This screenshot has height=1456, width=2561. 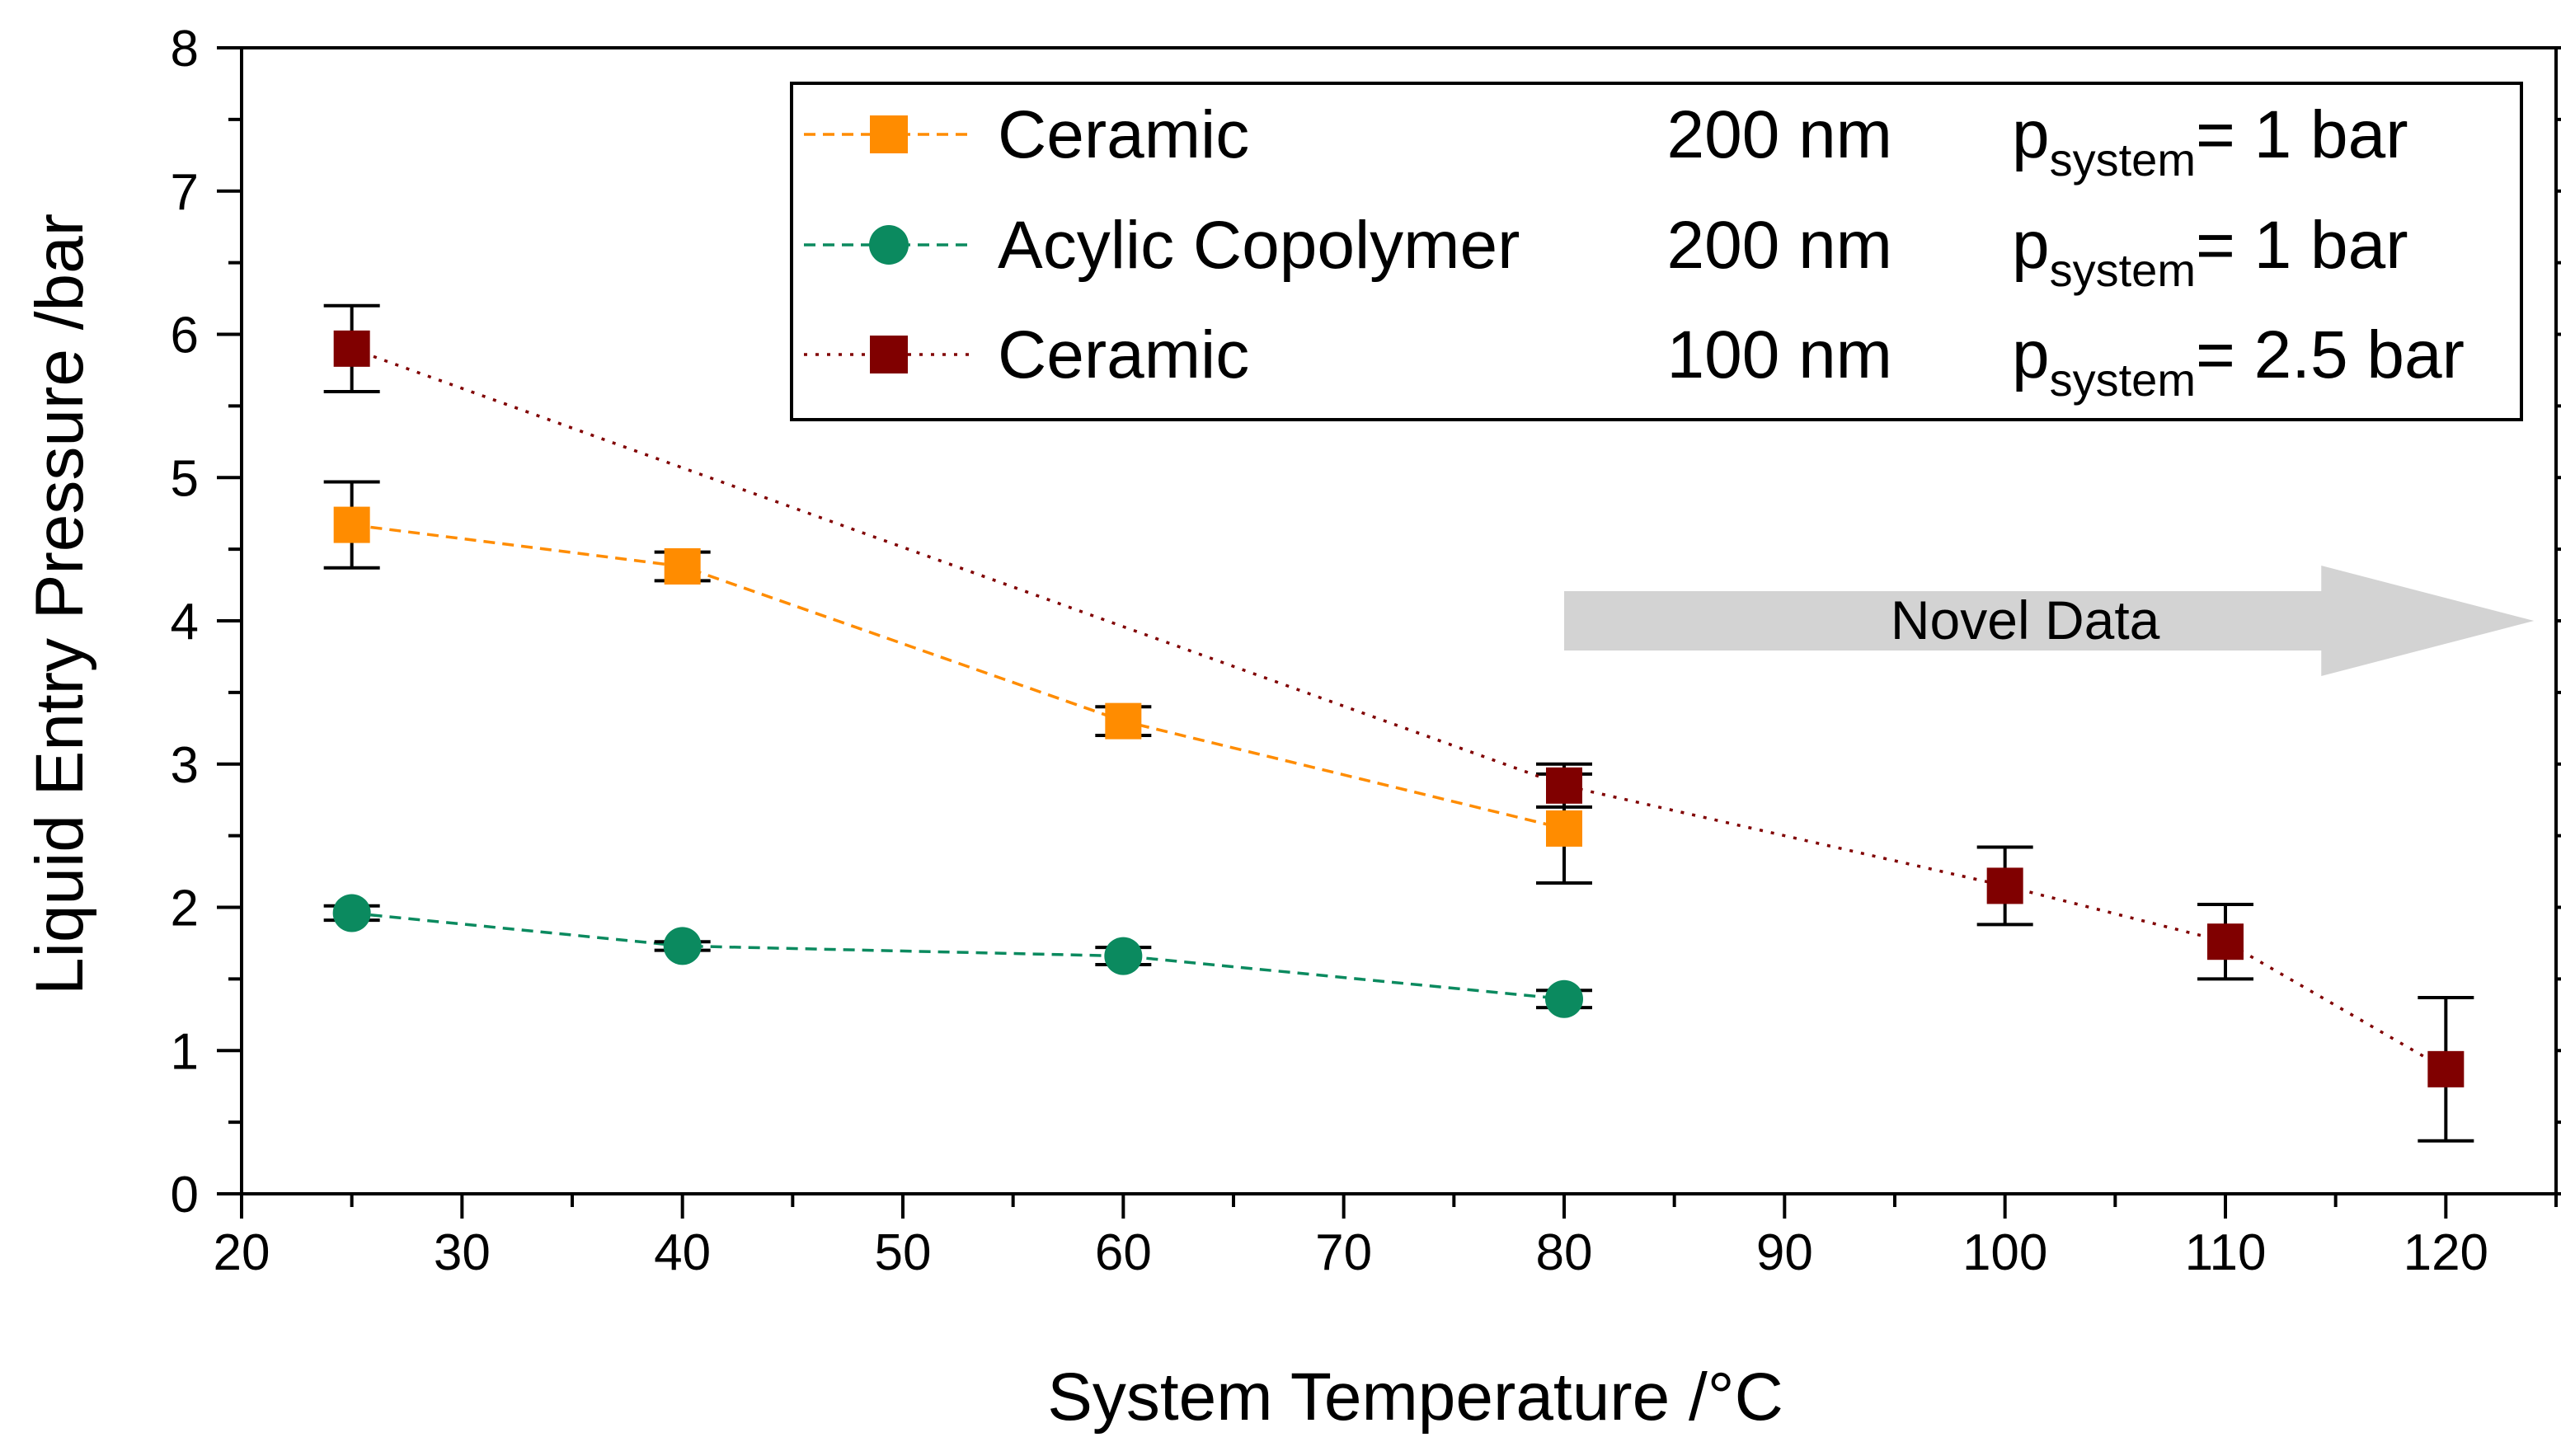 I want to click on annotation-layer: Novel Data, so click(x=2049, y=621).